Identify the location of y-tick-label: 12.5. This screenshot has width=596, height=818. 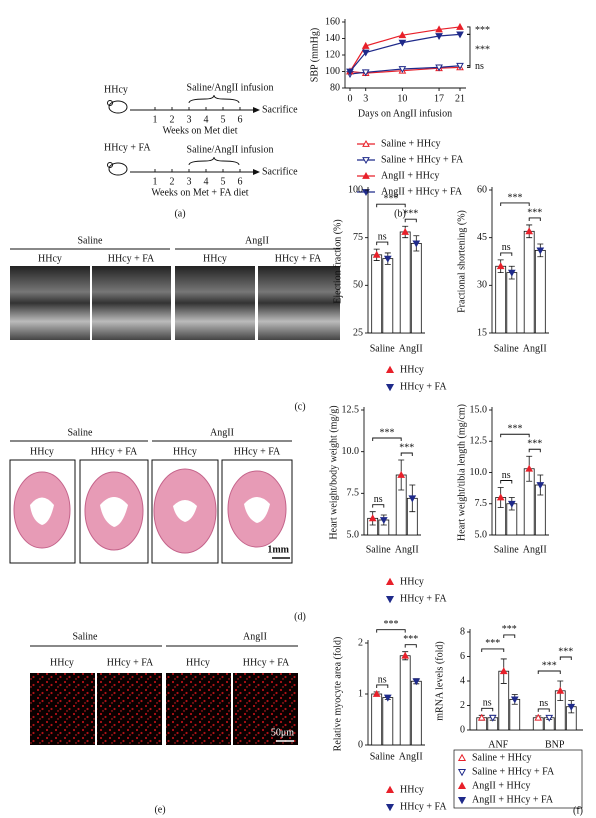
(479, 441).